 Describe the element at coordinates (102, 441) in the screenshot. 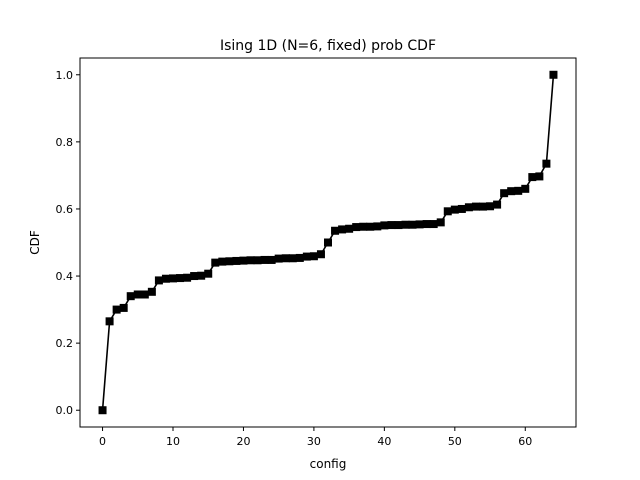

I see `x-tick-label: 0` at that location.